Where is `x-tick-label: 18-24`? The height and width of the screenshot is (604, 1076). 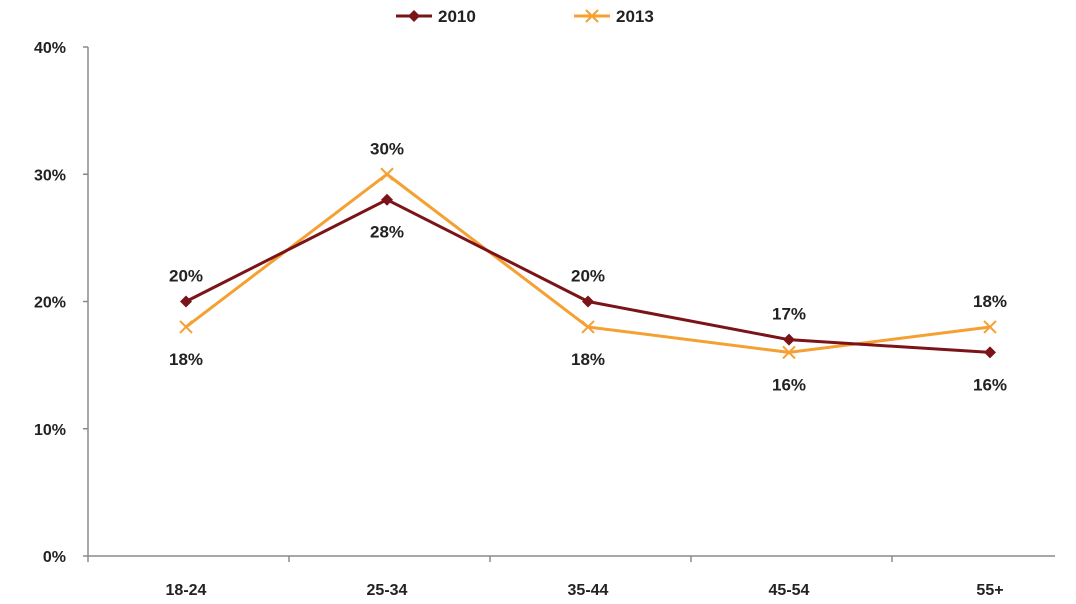 x-tick-label: 18-24 is located at coordinates (186, 590).